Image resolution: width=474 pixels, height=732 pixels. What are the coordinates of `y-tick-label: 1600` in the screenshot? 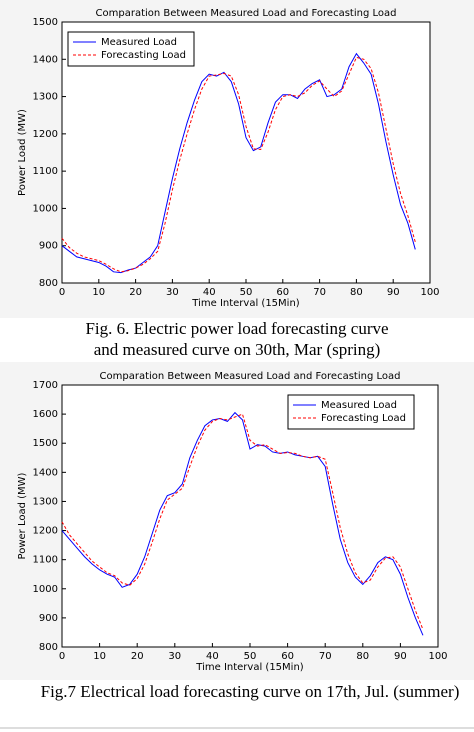 It's located at (45, 414).